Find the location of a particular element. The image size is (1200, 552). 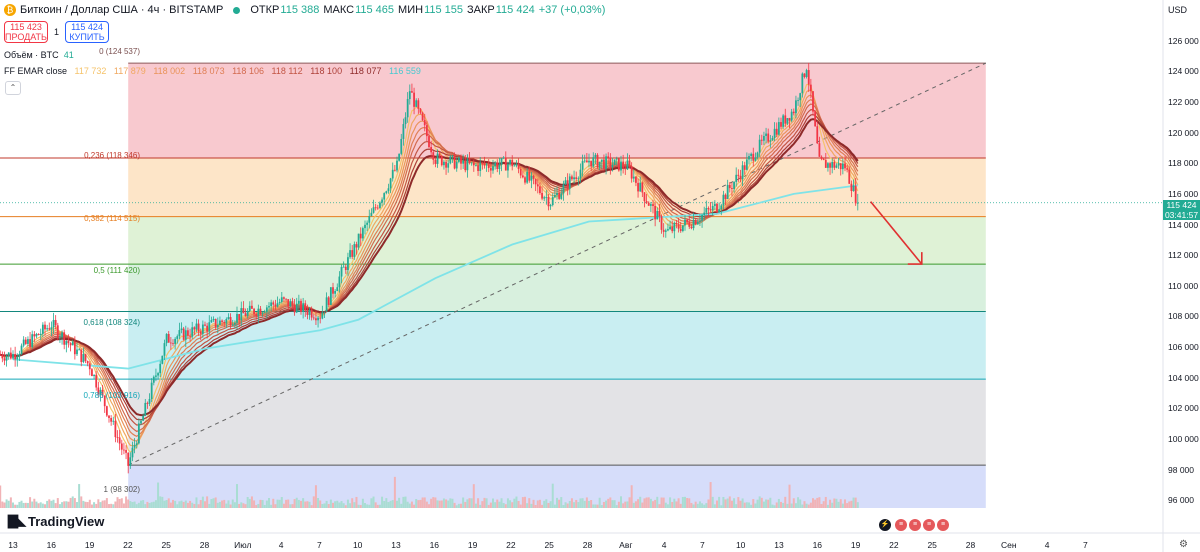

ema-value: 116 559 is located at coordinates (404, 71).